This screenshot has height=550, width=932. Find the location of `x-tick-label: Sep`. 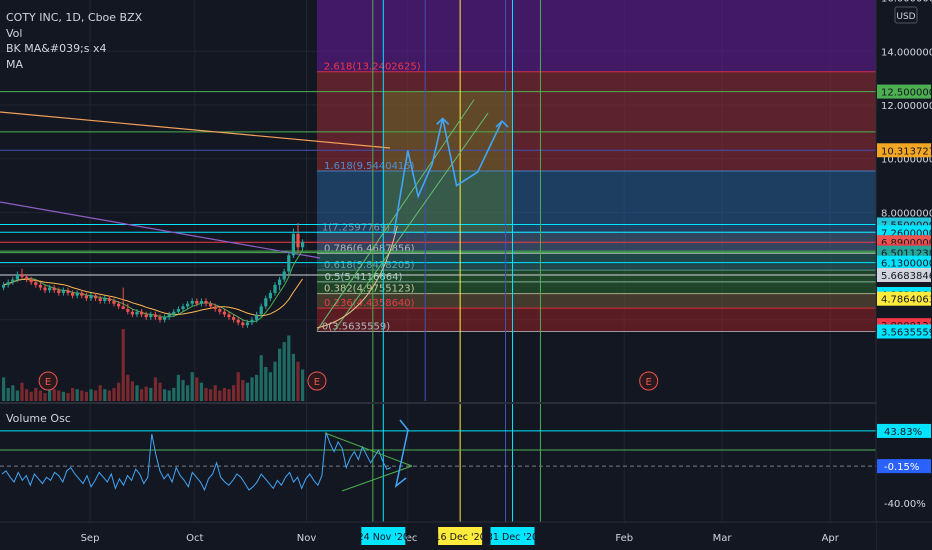

x-tick-label: Sep is located at coordinates (90, 538).